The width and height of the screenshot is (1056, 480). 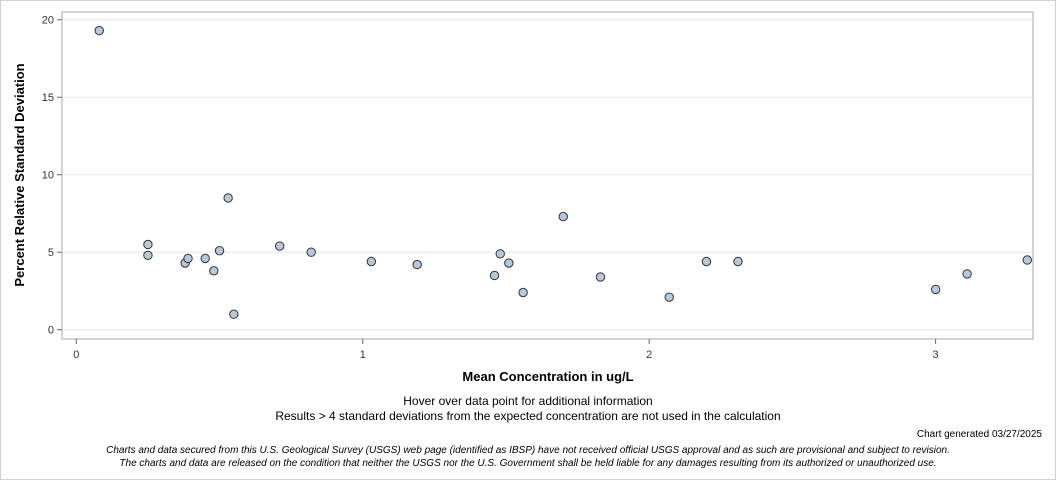 I want to click on data-point: 0.08, 19.3, so click(x=99, y=30).